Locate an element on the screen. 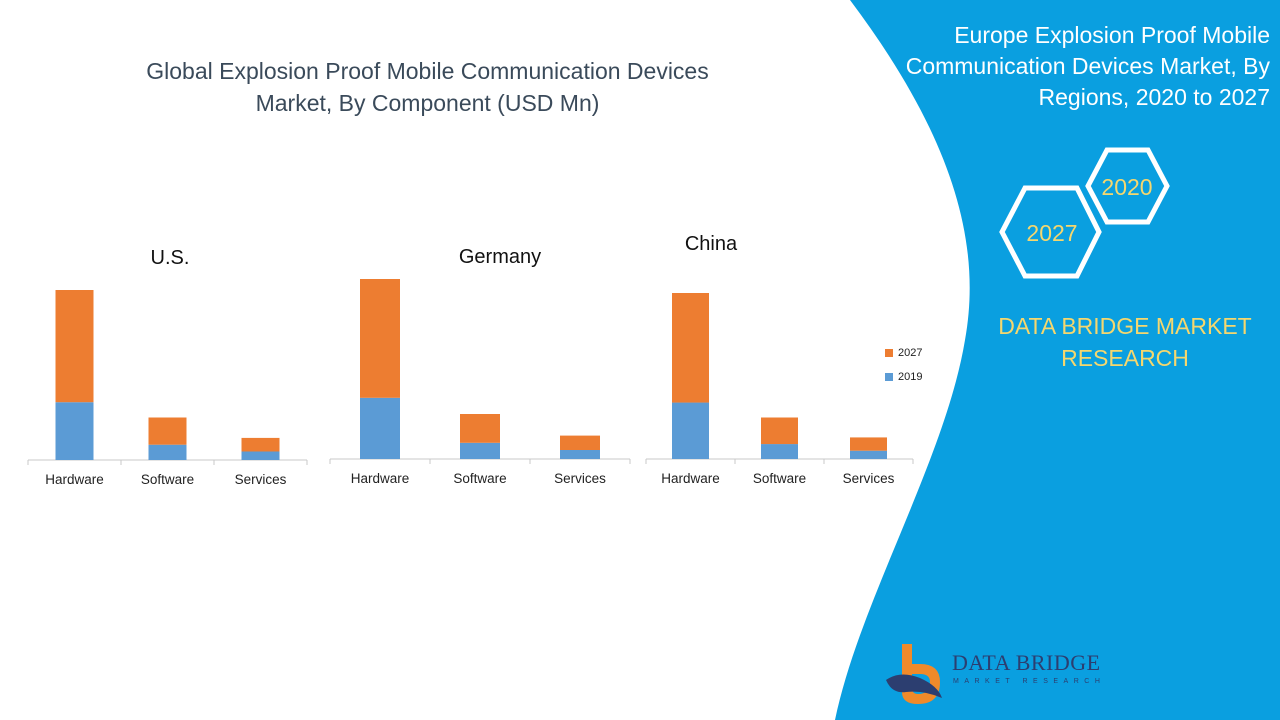 This screenshot has height=720, width=1280. legend: 2027 2019 is located at coordinates (903, 365).